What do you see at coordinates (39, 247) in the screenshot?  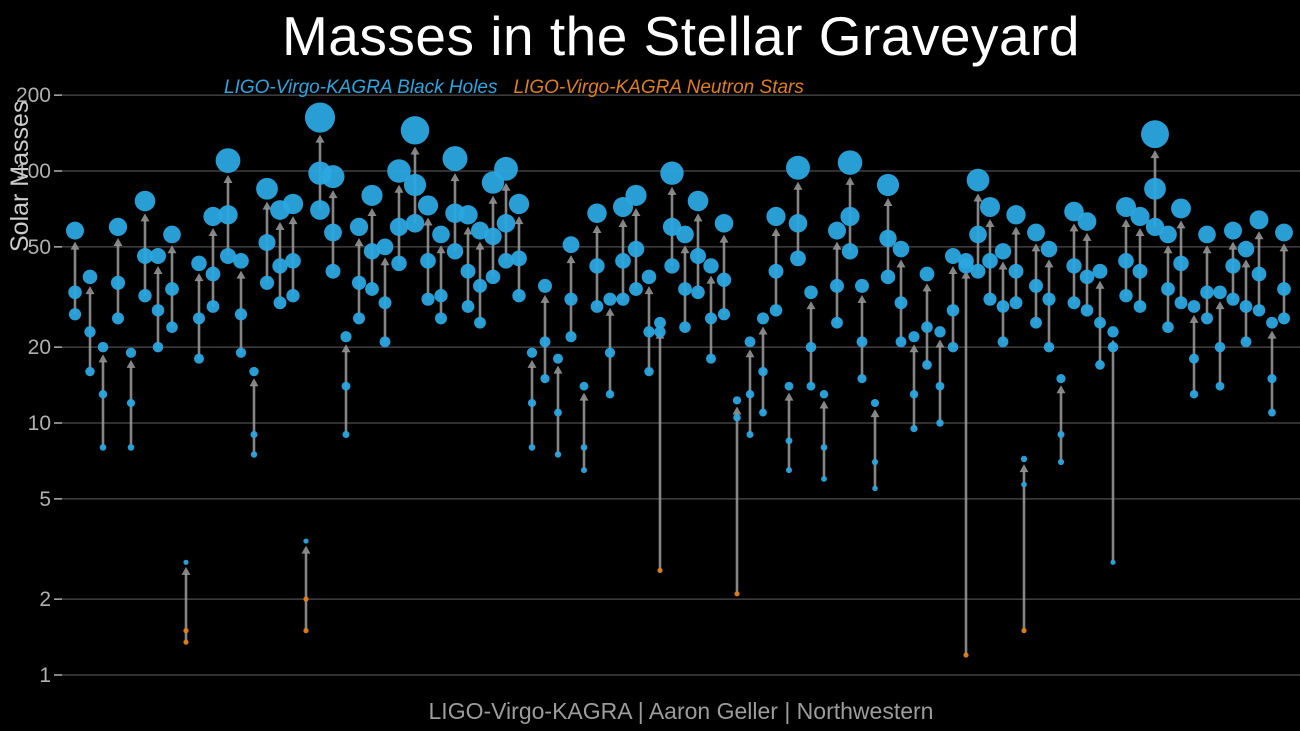 I see `y-tick-label: 50` at bounding box center [39, 247].